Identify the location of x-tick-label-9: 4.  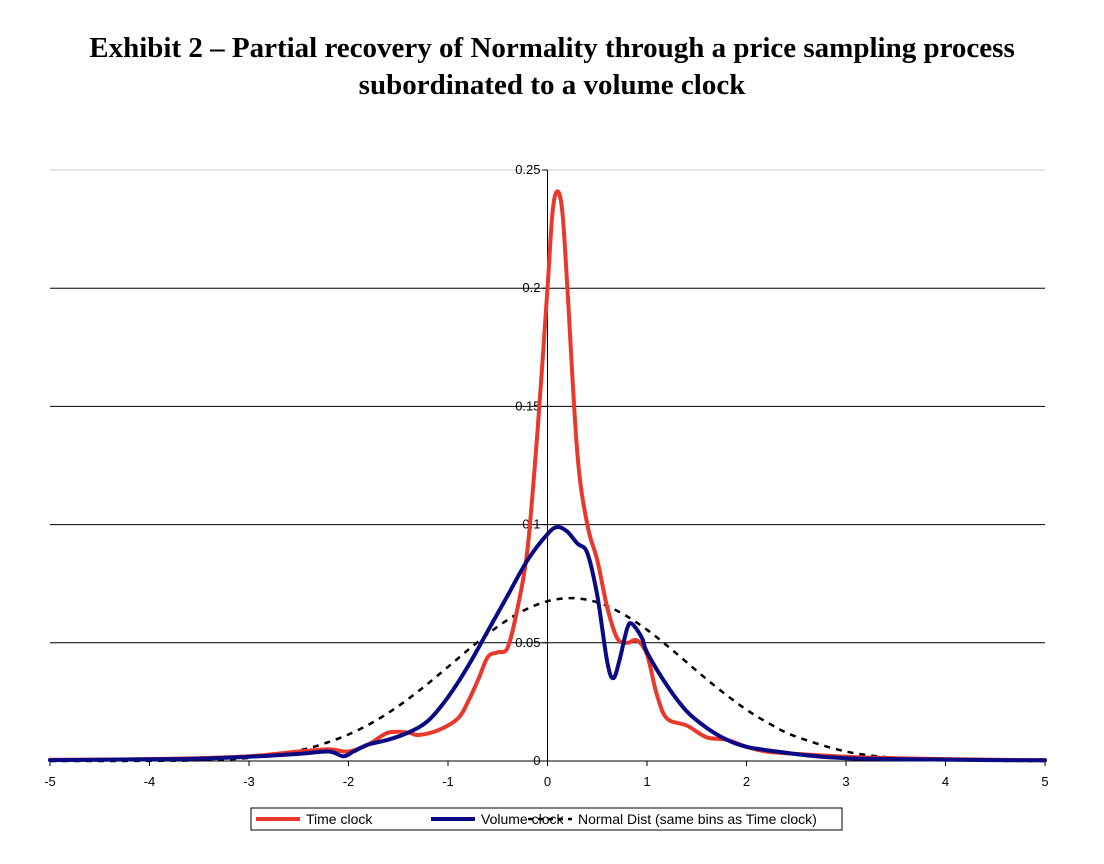
(945, 781).